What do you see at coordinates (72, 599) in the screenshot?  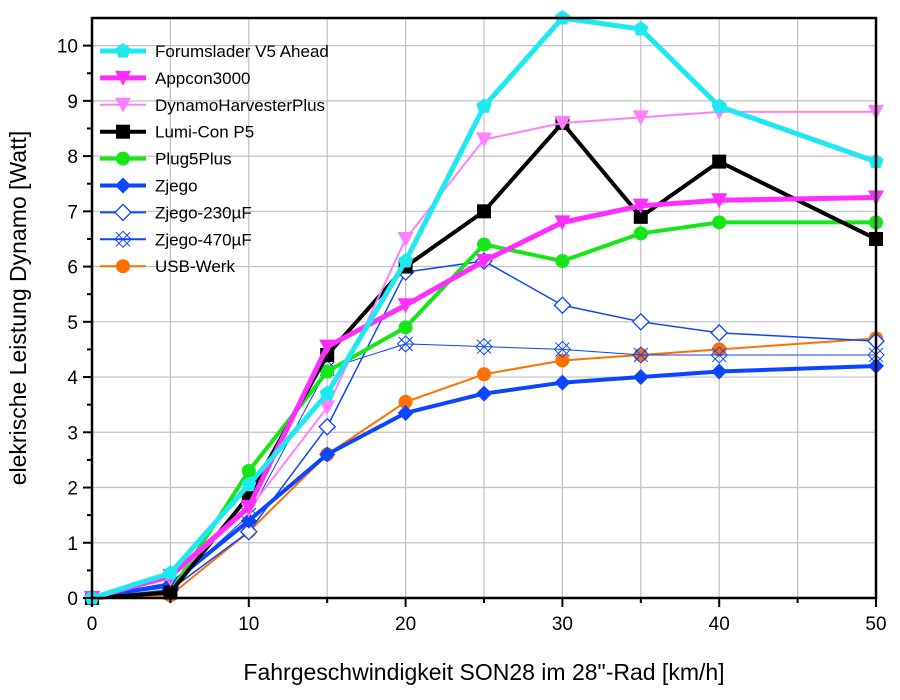 I see `y-tick-label: 0` at bounding box center [72, 599].